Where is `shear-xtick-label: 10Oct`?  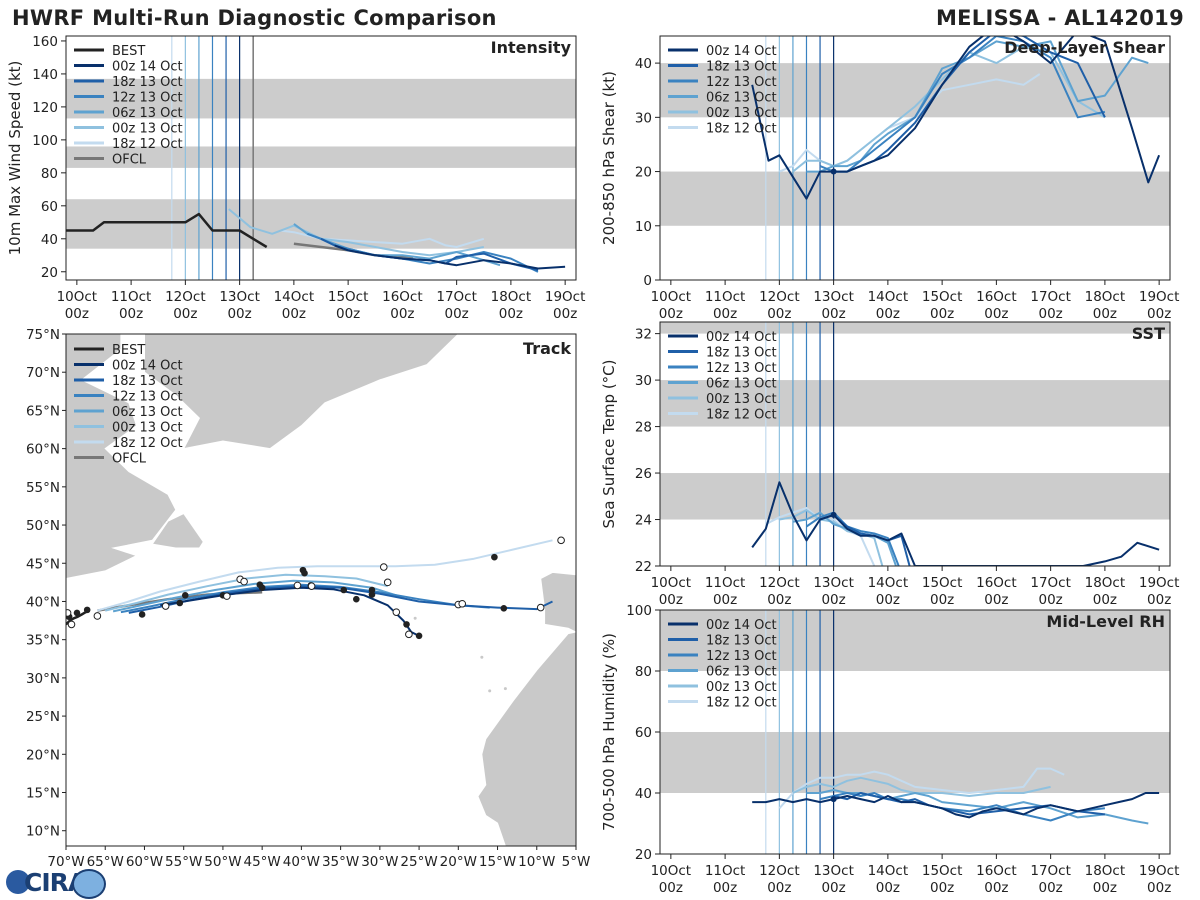
shear-xtick-label: 10Oct is located at coordinates (671, 297).